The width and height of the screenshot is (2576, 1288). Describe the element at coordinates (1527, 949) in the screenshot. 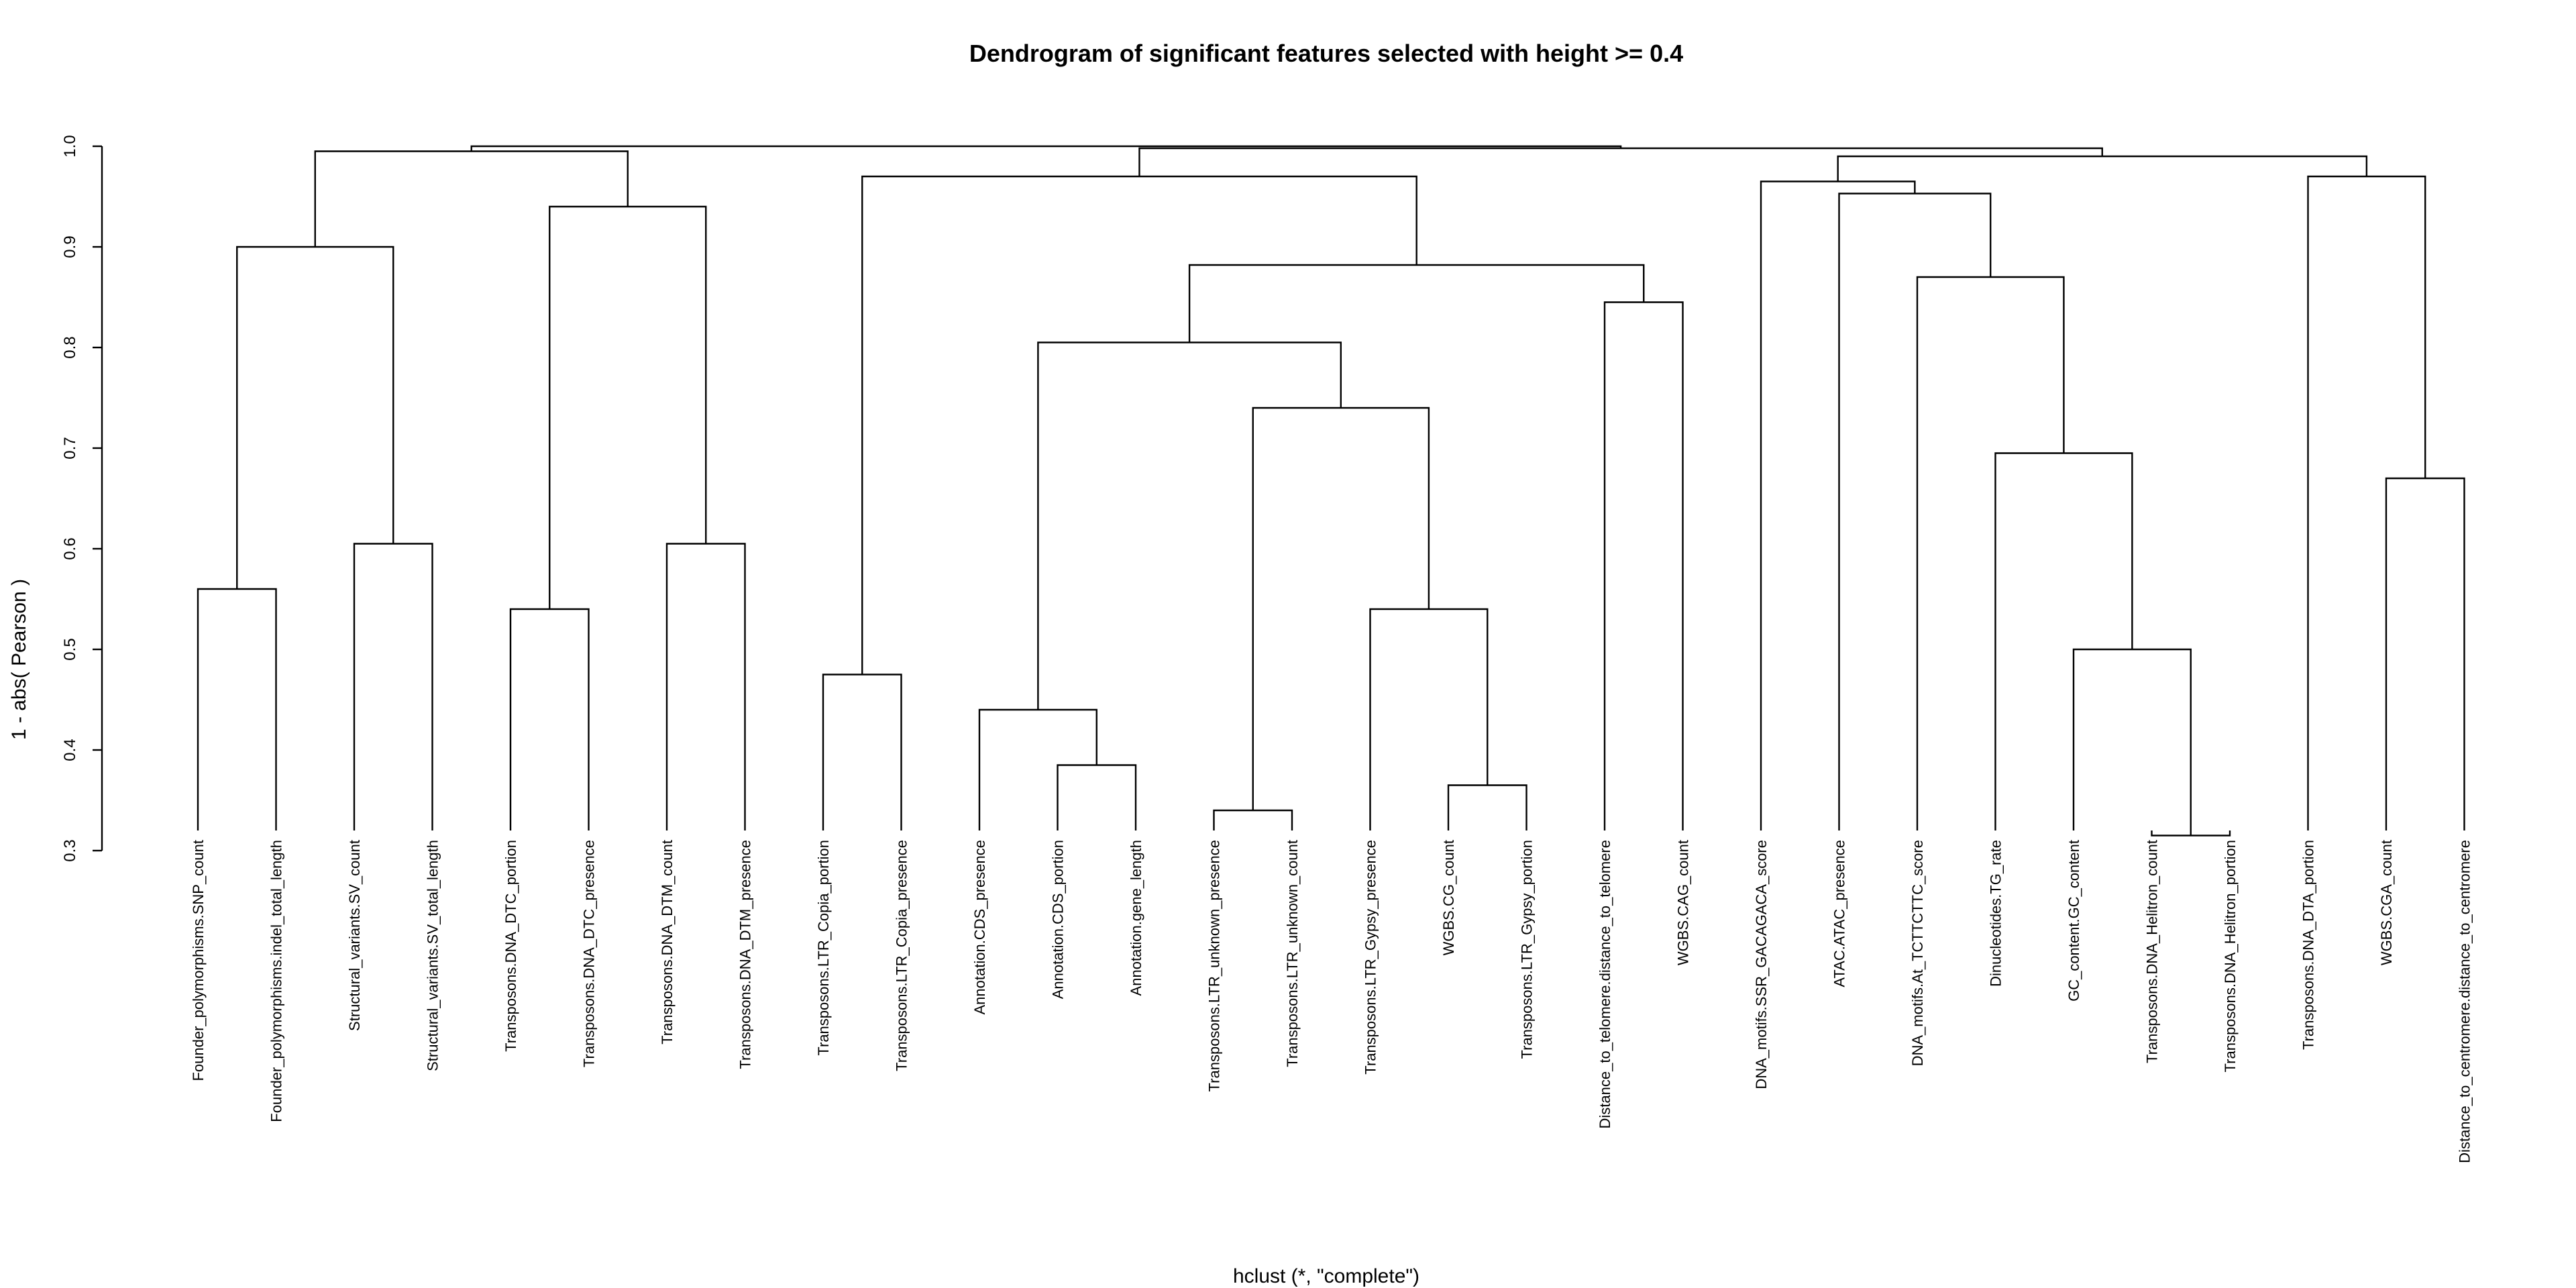

I see `leaf-label: Transposons.LTR_Gypsy_portion` at that location.